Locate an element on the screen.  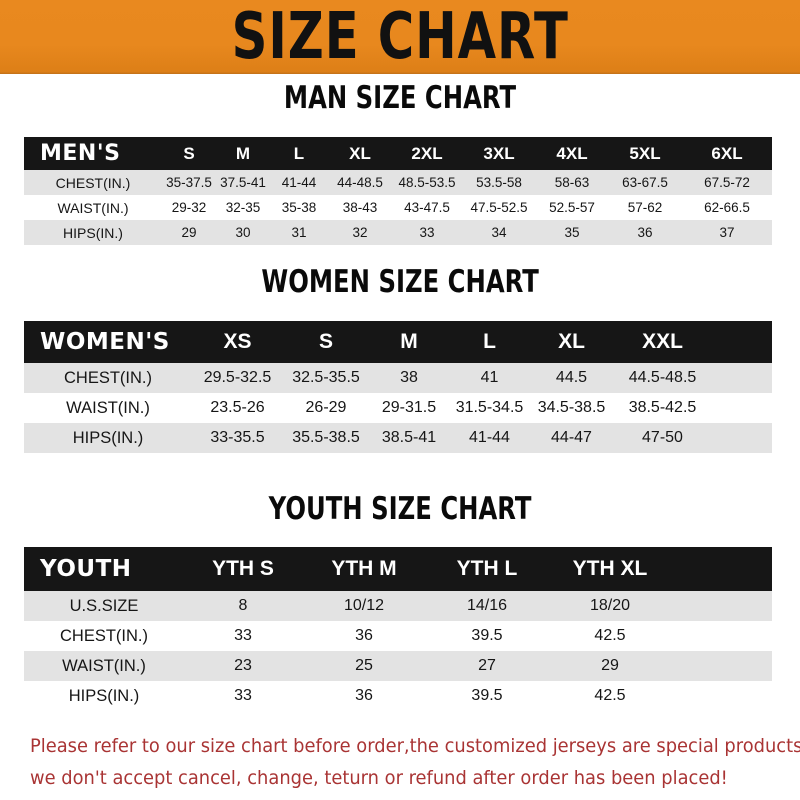
table-cell: 32.5-35.5 is located at coordinates (326, 378).